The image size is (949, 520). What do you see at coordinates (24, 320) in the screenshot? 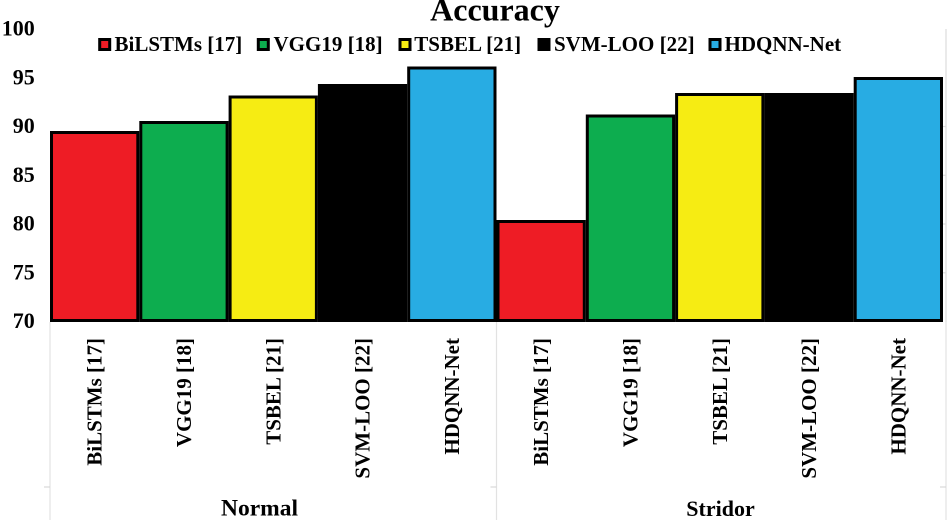
I see `svg-text: 70` at bounding box center [24, 320].